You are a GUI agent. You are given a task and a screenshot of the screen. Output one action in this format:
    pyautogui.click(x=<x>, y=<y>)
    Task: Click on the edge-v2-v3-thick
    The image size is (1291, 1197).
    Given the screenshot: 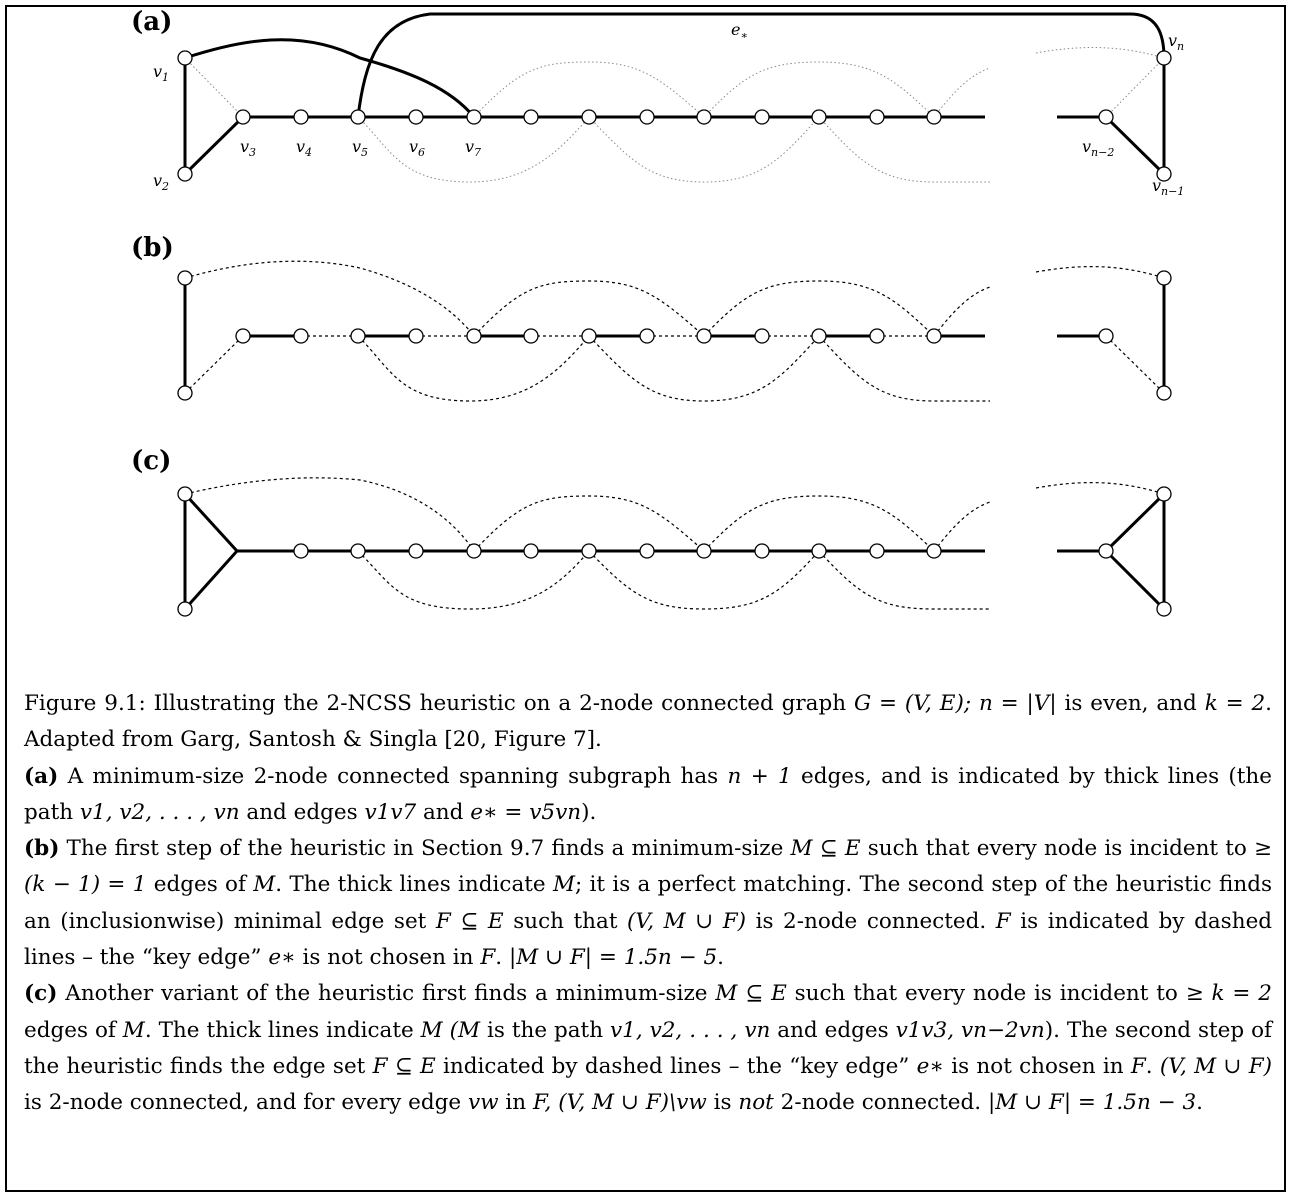 What is the action you would take?
    pyautogui.click(x=214, y=145)
    